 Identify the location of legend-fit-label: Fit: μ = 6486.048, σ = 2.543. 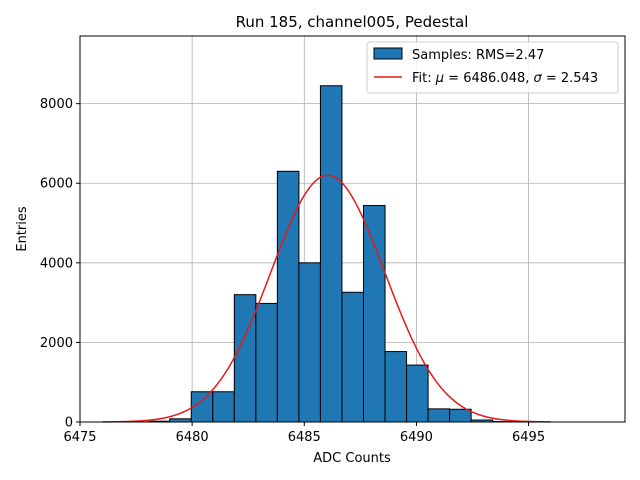
(505, 78).